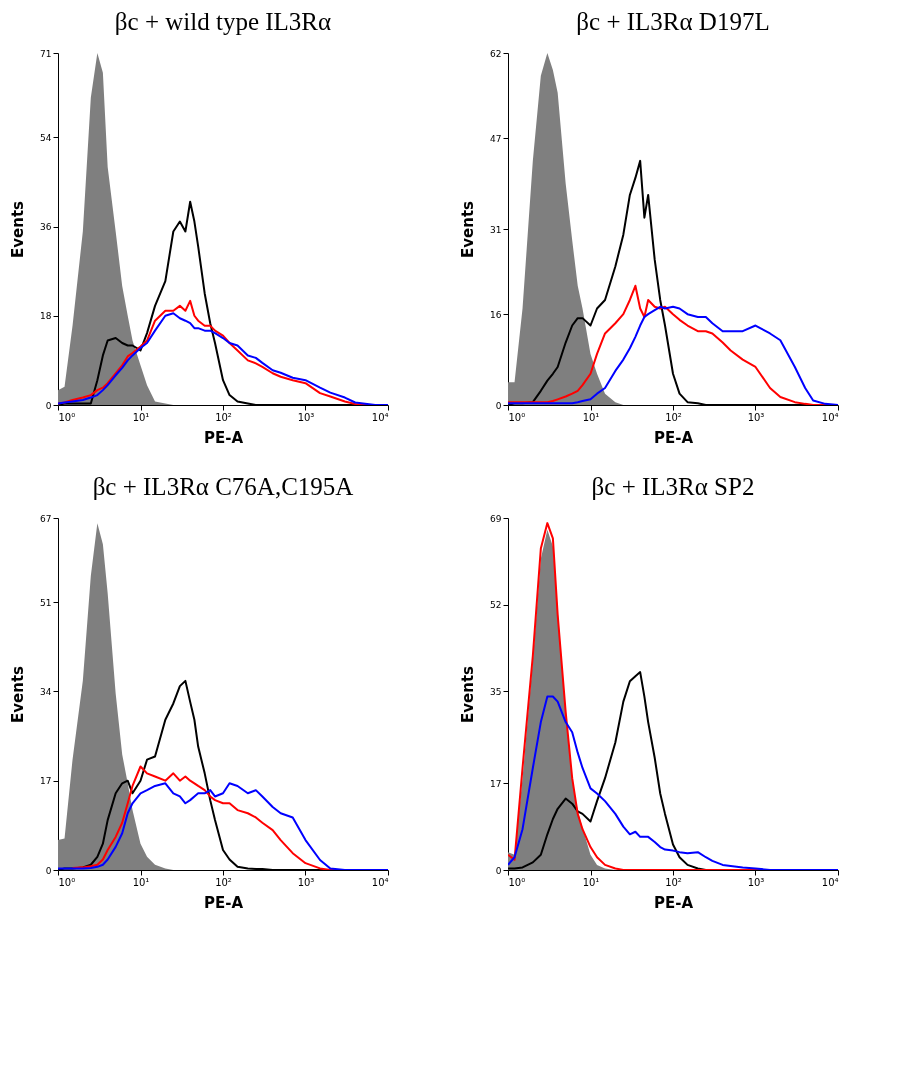 The image size is (901, 1068). What do you see at coordinates (496, 138) in the screenshot?
I see `y-tick-label: 47` at bounding box center [496, 138].